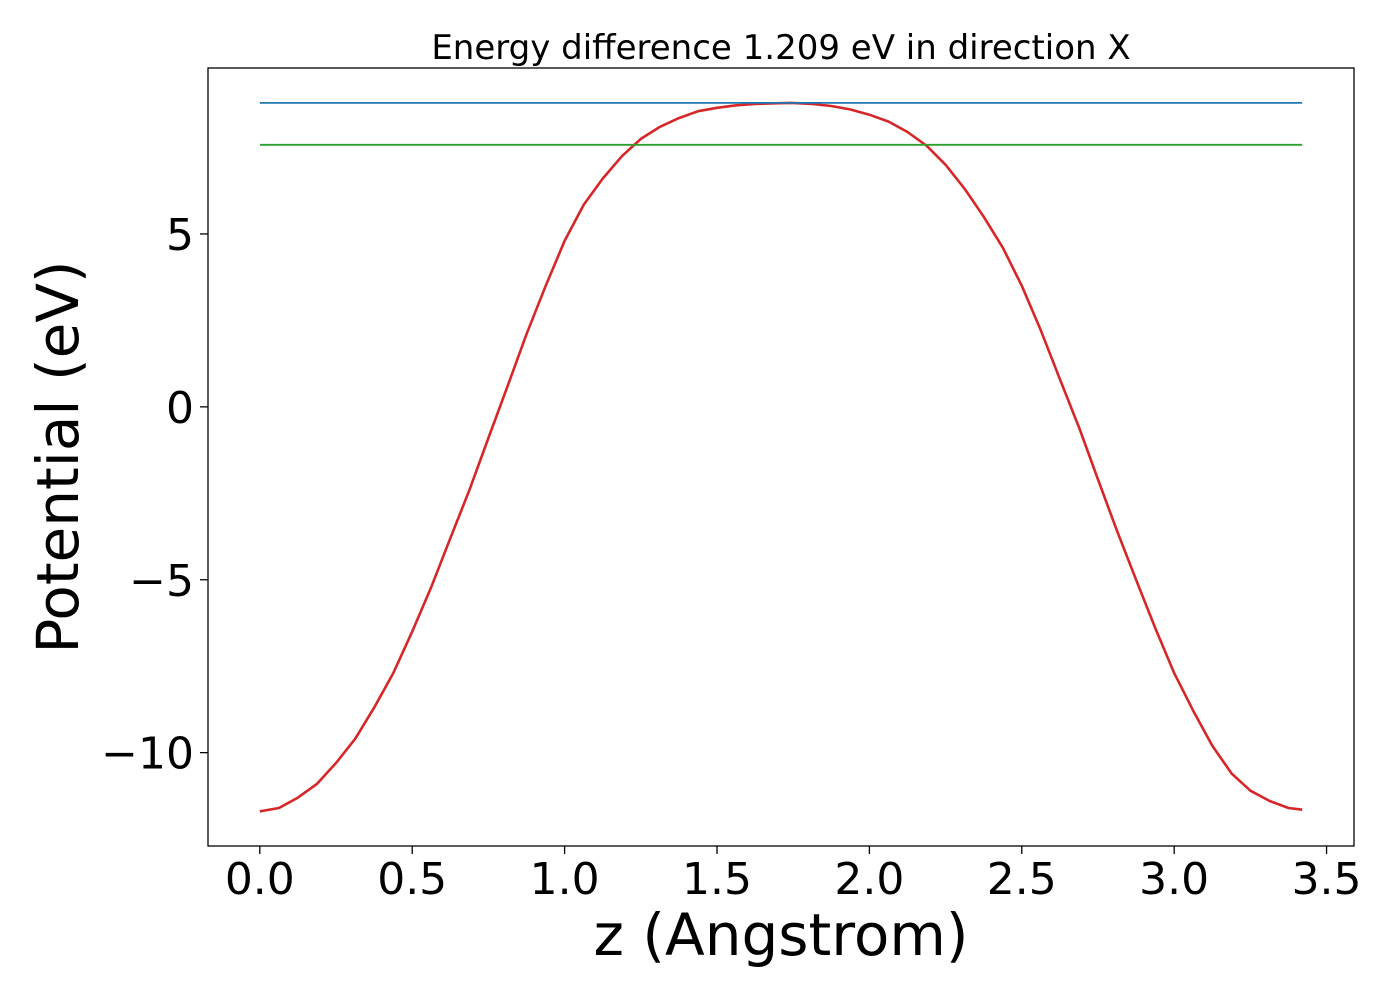 The height and width of the screenshot is (1000, 1400). Describe the element at coordinates (260, 879) in the screenshot. I see `x-tick-label: 0.0` at that location.